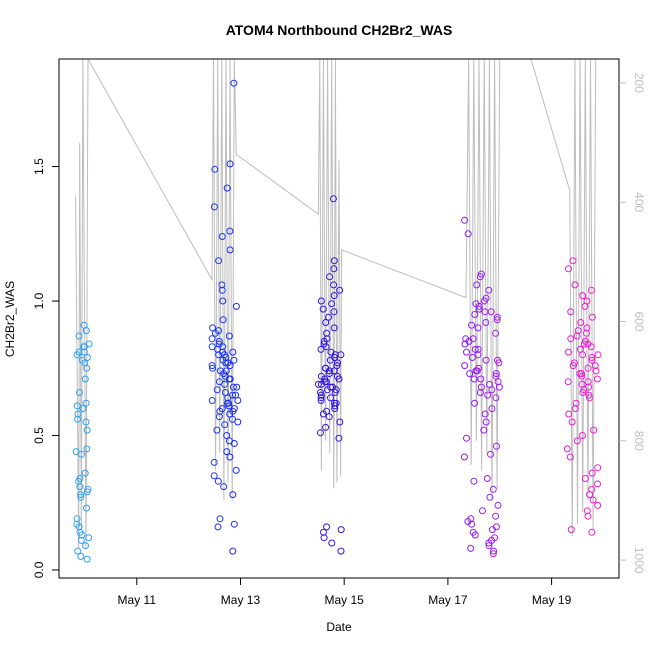 Image resolution: width=650 pixels, height=650 pixels. What do you see at coordinates (639, 441) in the screenshot?
I see `y2-tick-label: 800` at bounding box center [639, 441].